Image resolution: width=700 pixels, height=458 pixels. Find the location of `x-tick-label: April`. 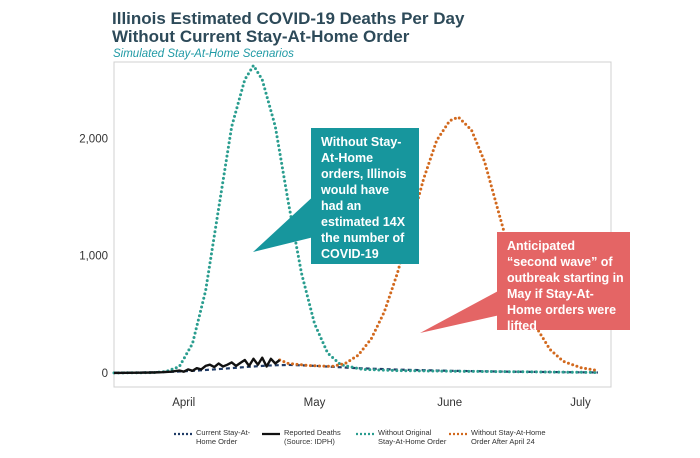

x-tick-label: April is located at coordinates (183, 403).